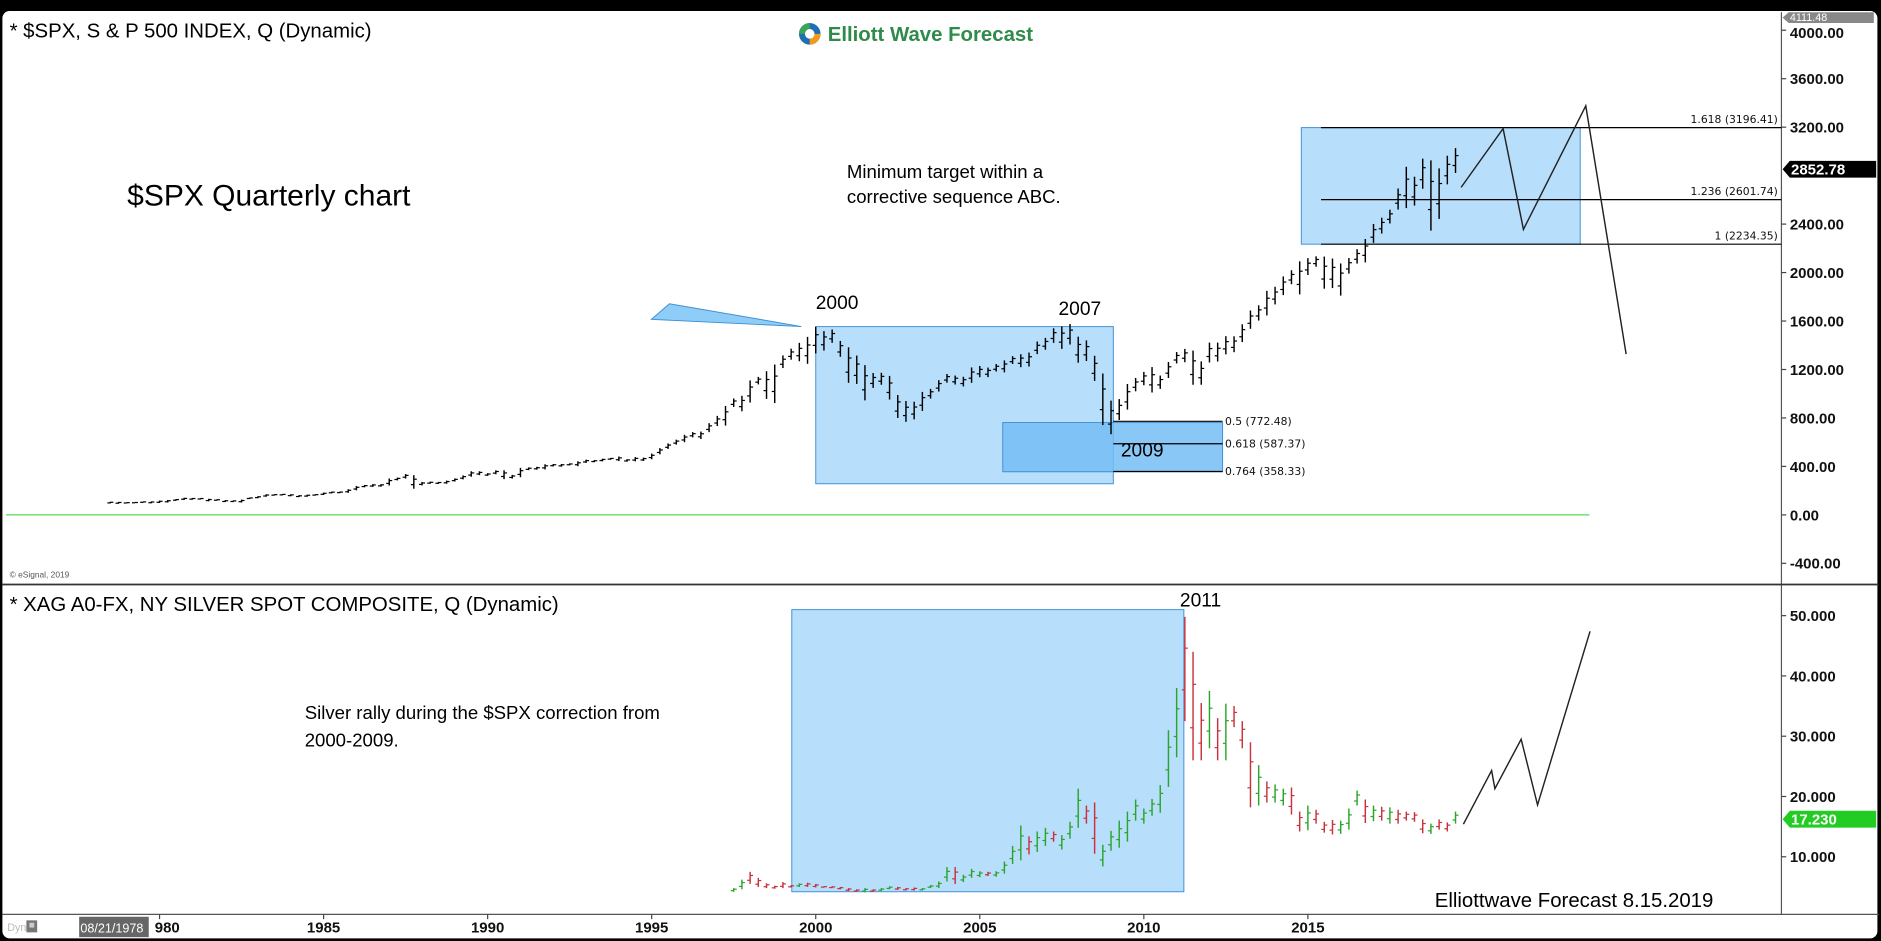  What do you see at coordinates (1828, 18) in the screenshot?
I see `max-price-badge` at bounding box center [1828, 18].